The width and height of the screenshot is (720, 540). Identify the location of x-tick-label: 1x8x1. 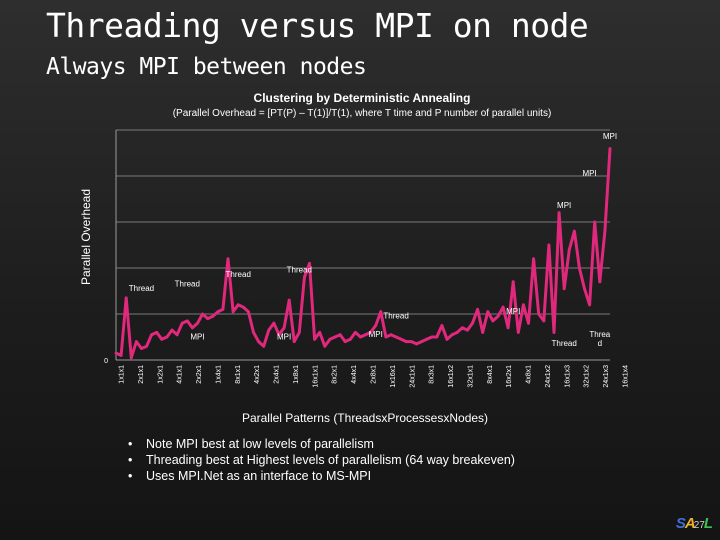
(296, 374).